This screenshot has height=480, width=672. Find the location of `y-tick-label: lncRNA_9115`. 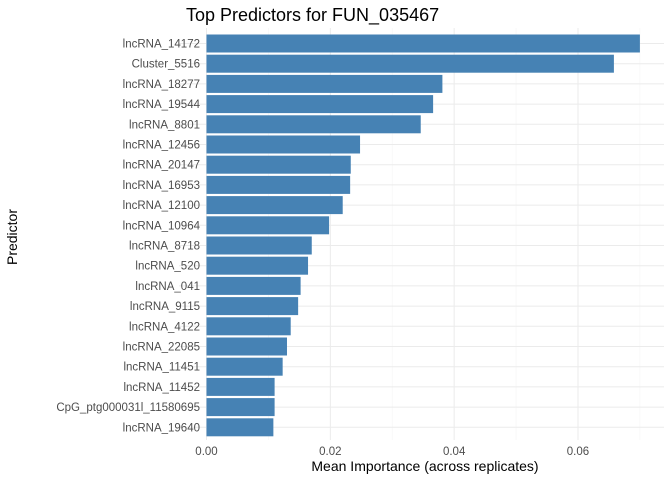

y-tick-label: lncRNA_9115 is located at coordinates (165, 307).